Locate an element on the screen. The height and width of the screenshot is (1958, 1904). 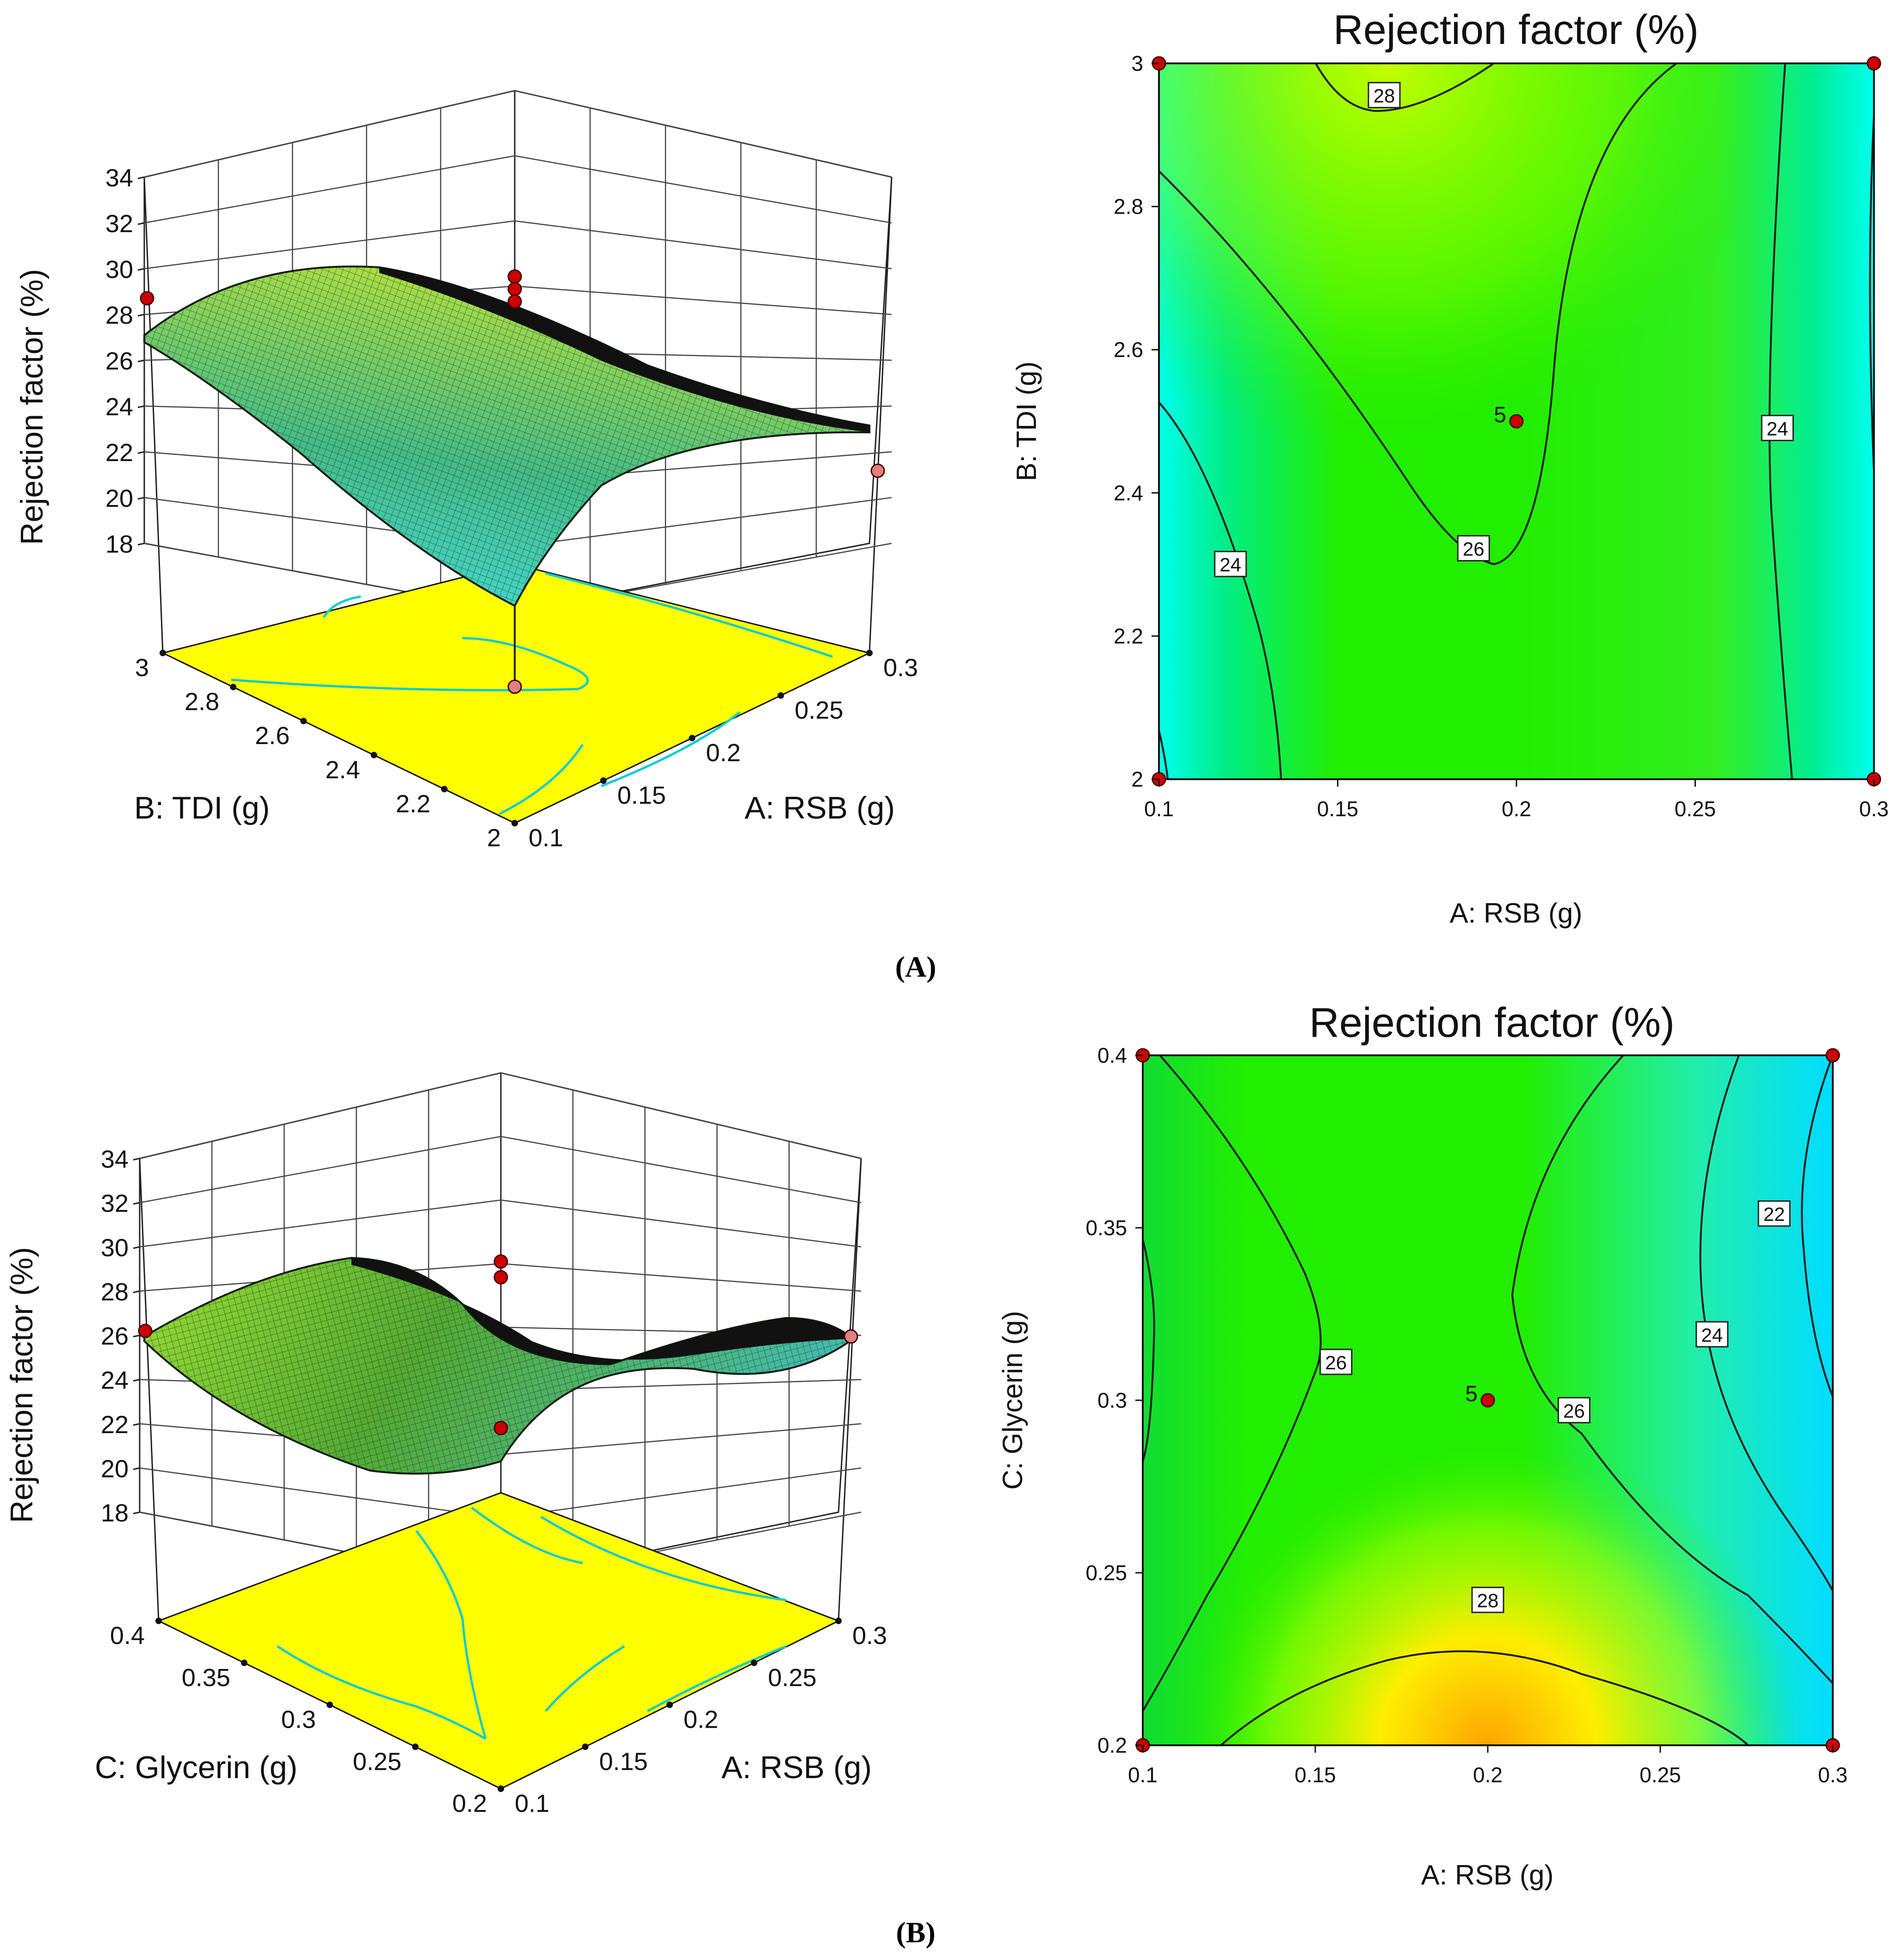
surface-b-z-ticks: 18 20 22 24 26 28 30 32 34 is located at coordinates (120, 1336).